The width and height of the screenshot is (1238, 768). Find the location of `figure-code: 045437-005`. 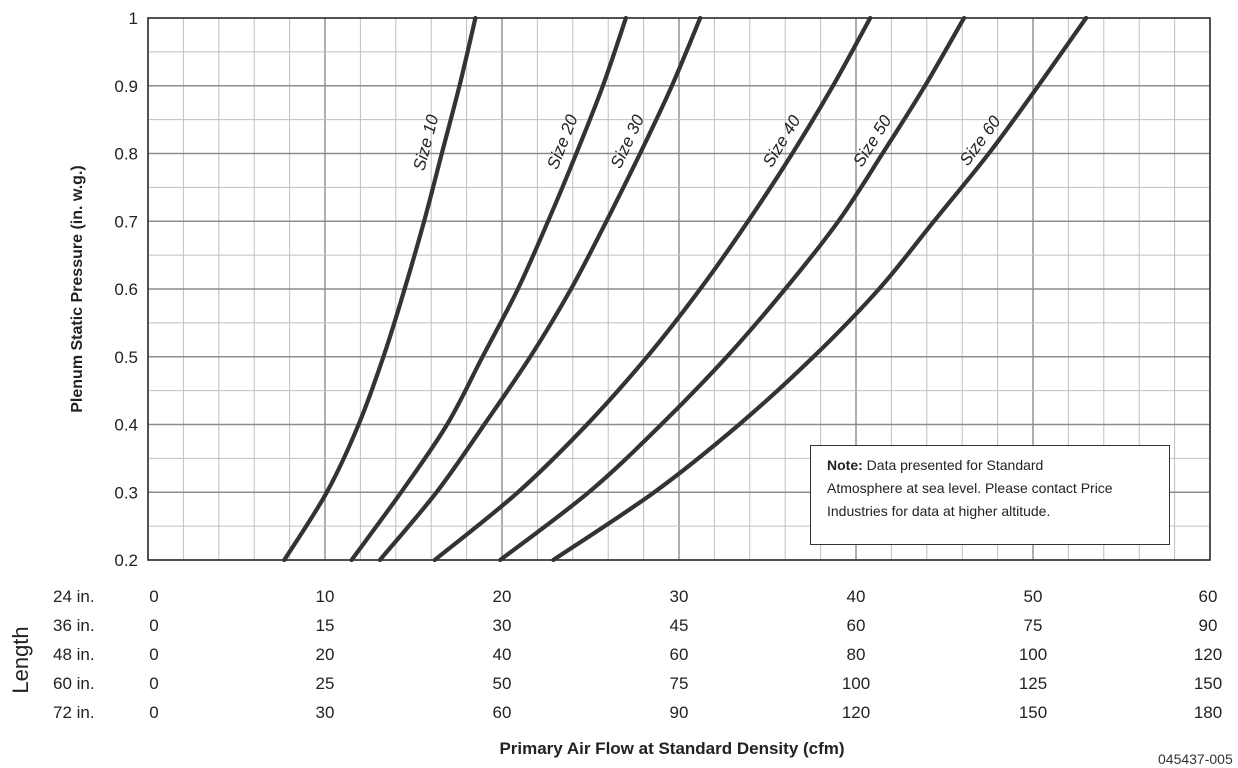

figure-code: 045437-005 is located at coordinates (1195, 759).